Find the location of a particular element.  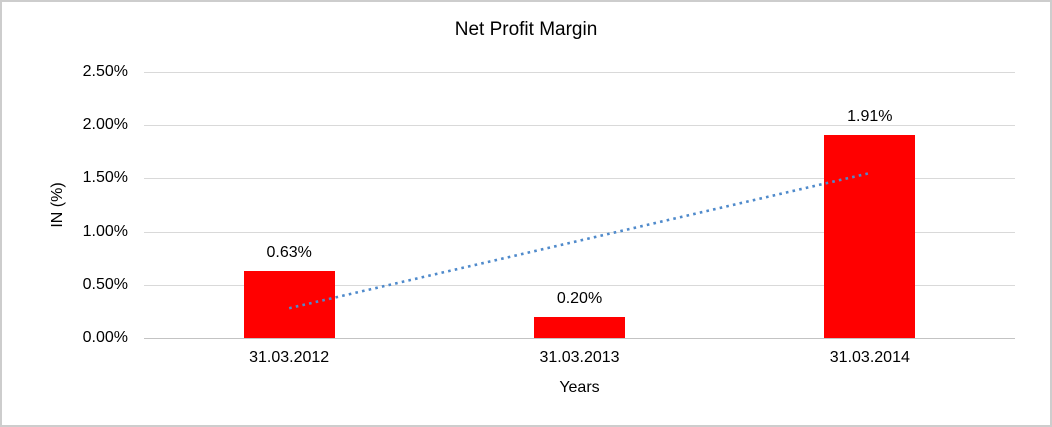

x-tick-label: 31.03.2012 is located at coordinates (289, 357).